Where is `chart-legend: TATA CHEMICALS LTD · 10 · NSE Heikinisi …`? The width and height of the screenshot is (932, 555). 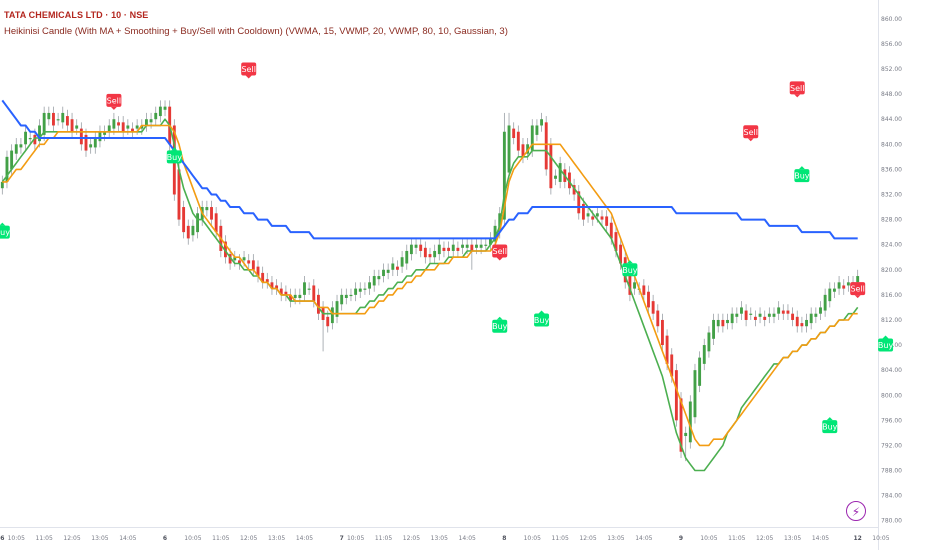 chart-legend: TATA CHEMICALS LTD · 10 · NSE Heikinisi … is located at coordinates (256, 23).